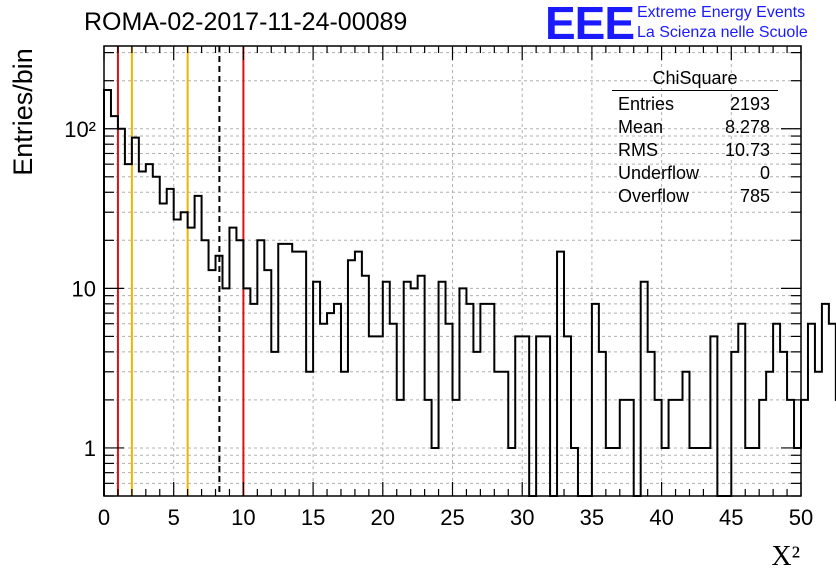 The height and width of the screenshot is (572, 836). Describe the element at coordinates (695, 79) in the screenshot. I see `stats-header: ChiSquare` at that location.